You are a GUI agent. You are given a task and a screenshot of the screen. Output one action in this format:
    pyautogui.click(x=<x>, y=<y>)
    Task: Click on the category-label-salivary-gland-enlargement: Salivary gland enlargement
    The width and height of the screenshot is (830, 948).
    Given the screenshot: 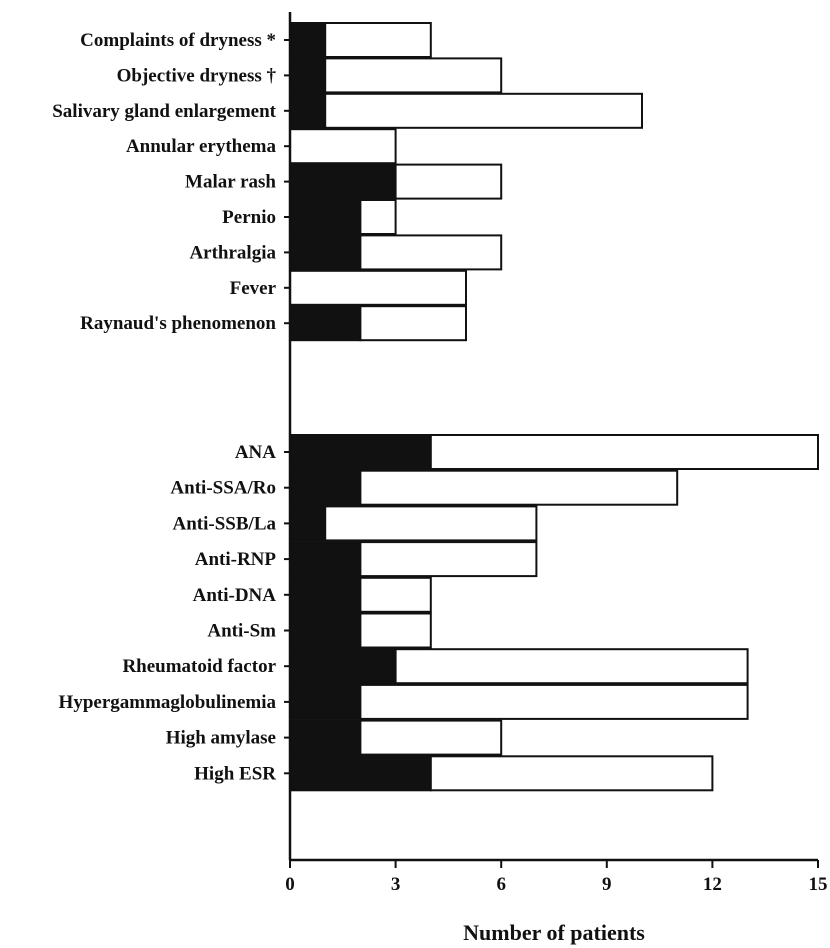 What is the action you would take?
    pyautogui.click(x=164, y=111)
    